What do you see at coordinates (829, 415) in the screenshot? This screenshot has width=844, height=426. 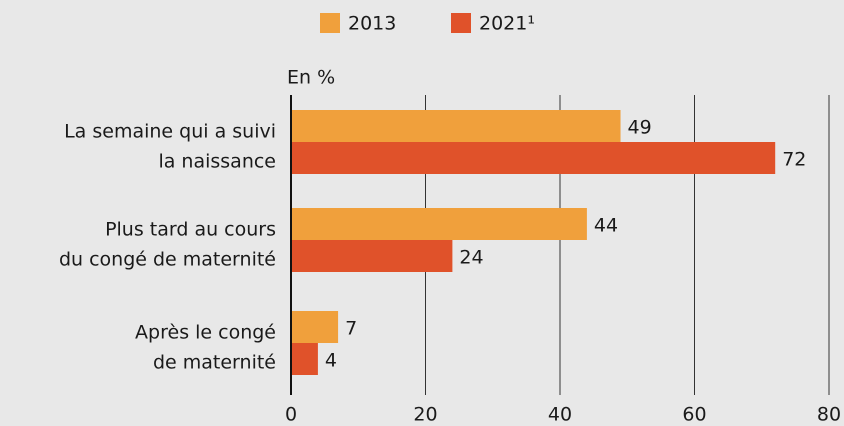 I see `x-tick-label: 80` at bounding box center [829, 415].